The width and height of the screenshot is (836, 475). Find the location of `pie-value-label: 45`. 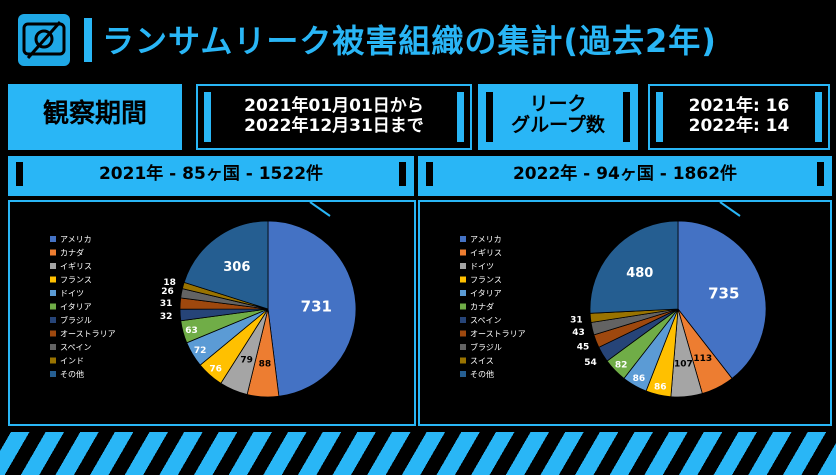

pie-value-label: 45 is located at coordinates (583, 347).